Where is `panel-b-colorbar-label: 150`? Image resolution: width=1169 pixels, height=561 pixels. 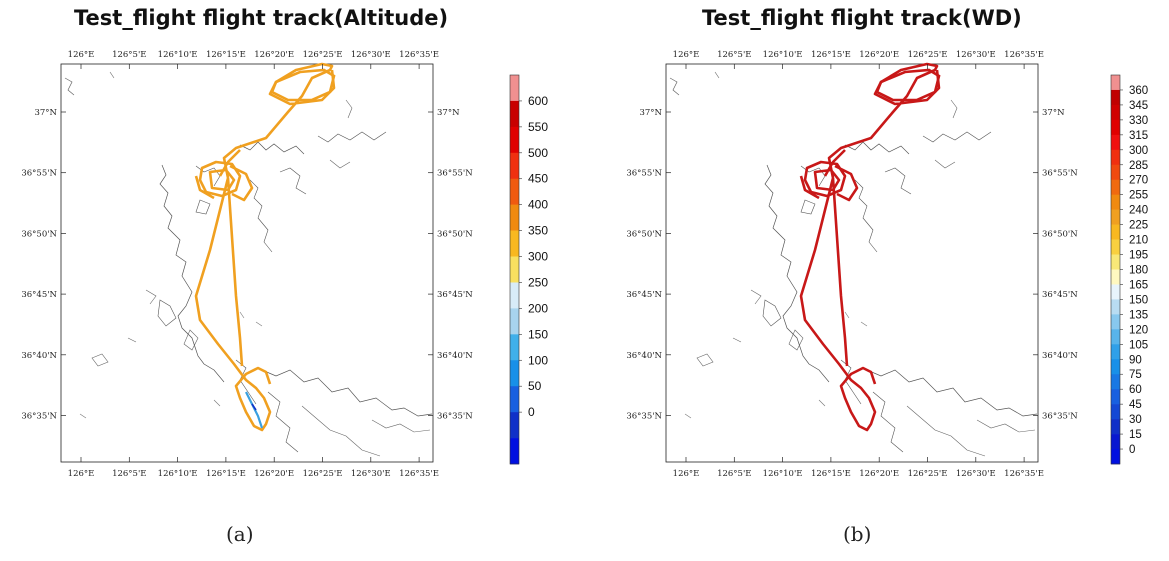
panel-b-colorbar-label: 150 is located at coordinates (1138, 300).